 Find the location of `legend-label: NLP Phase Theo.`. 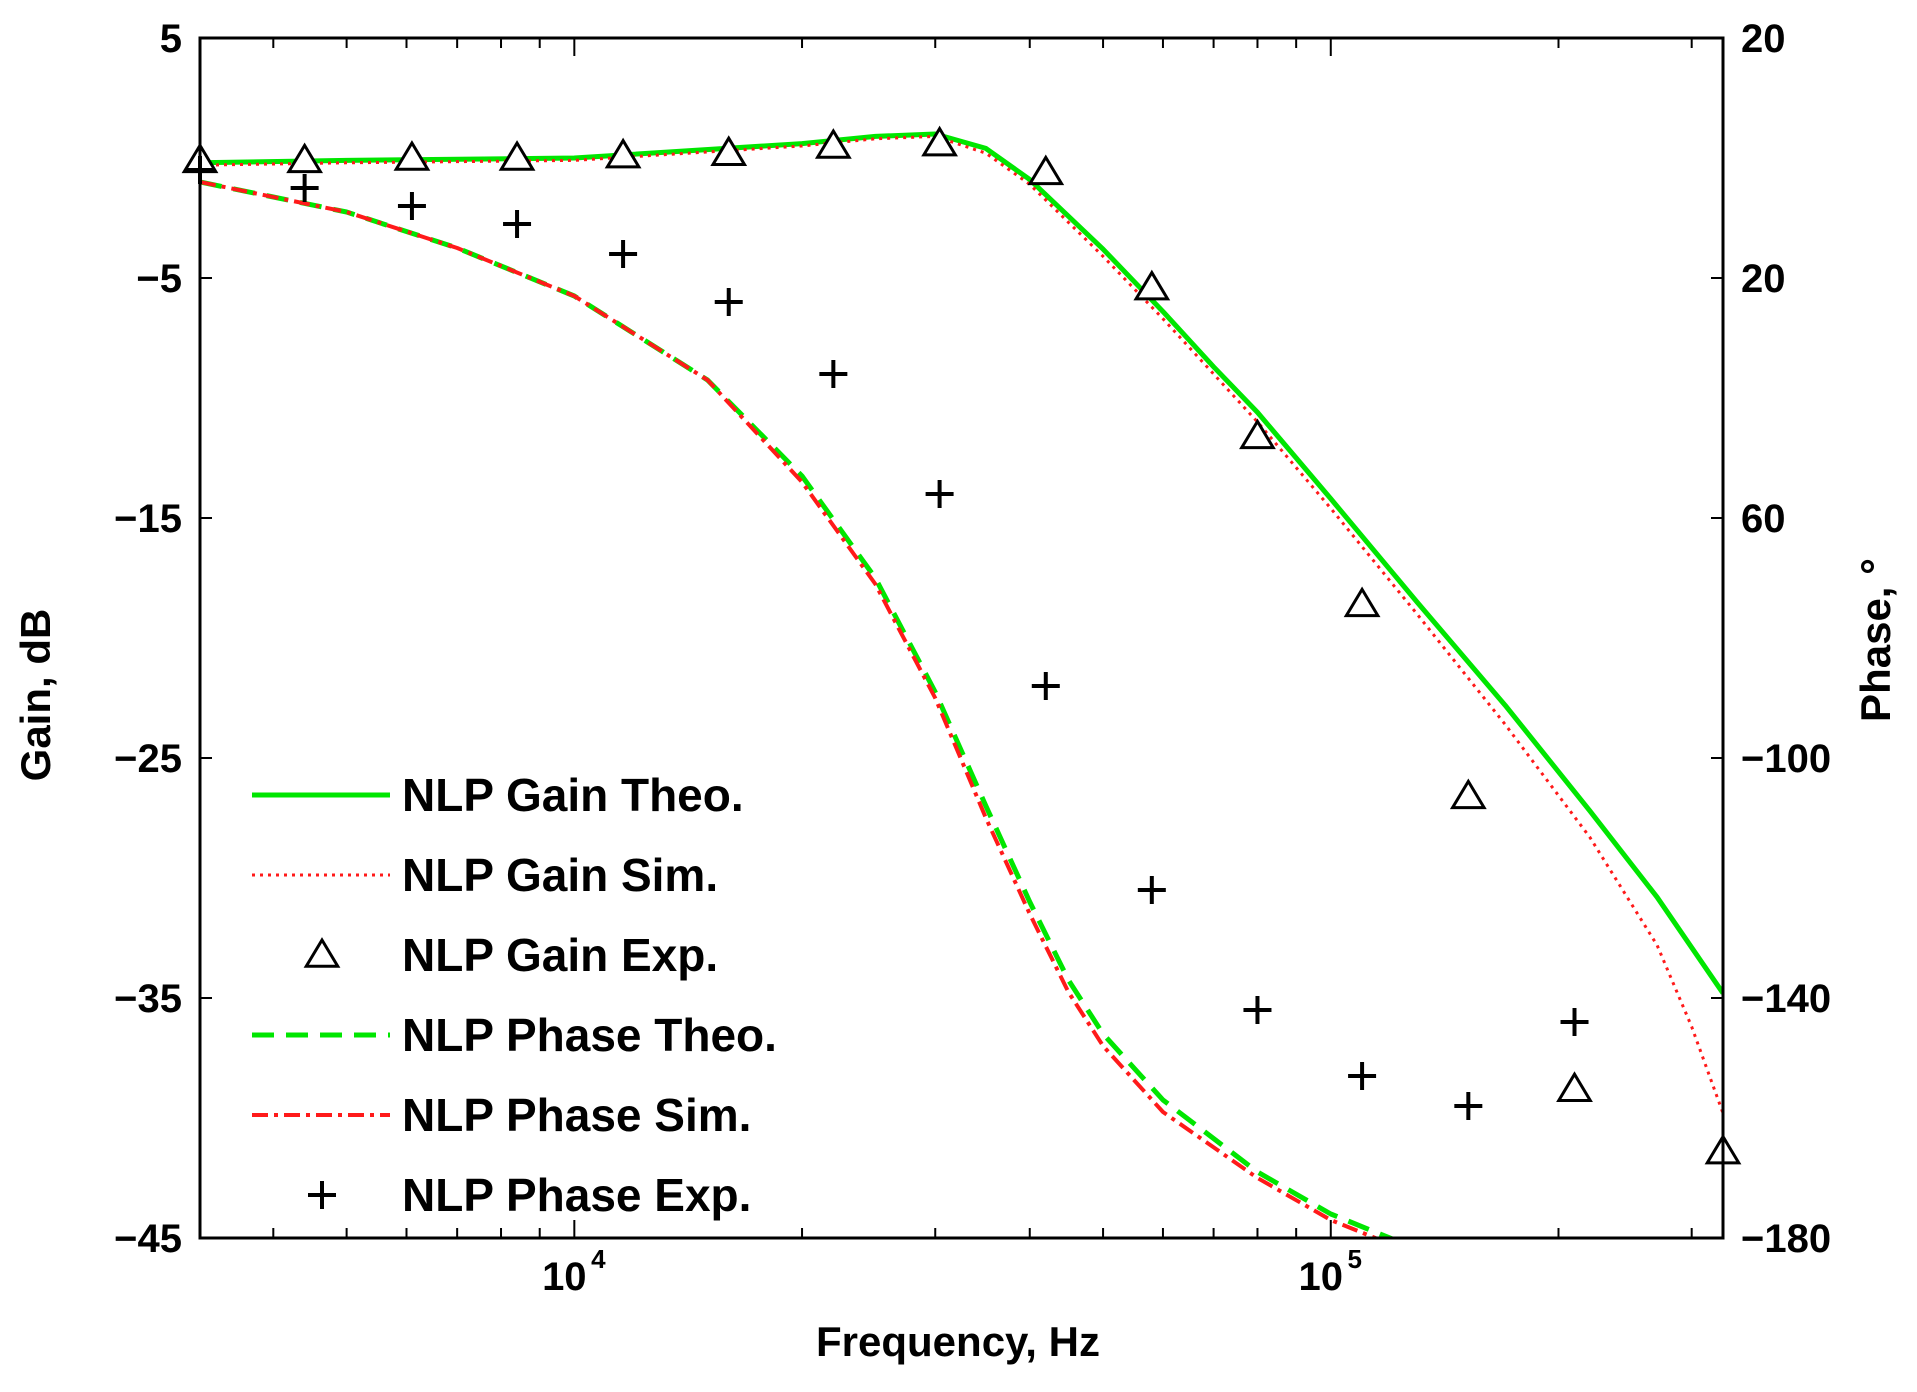

legend-label: NLP Phase Theo. is located at coordinates (589, 1035).